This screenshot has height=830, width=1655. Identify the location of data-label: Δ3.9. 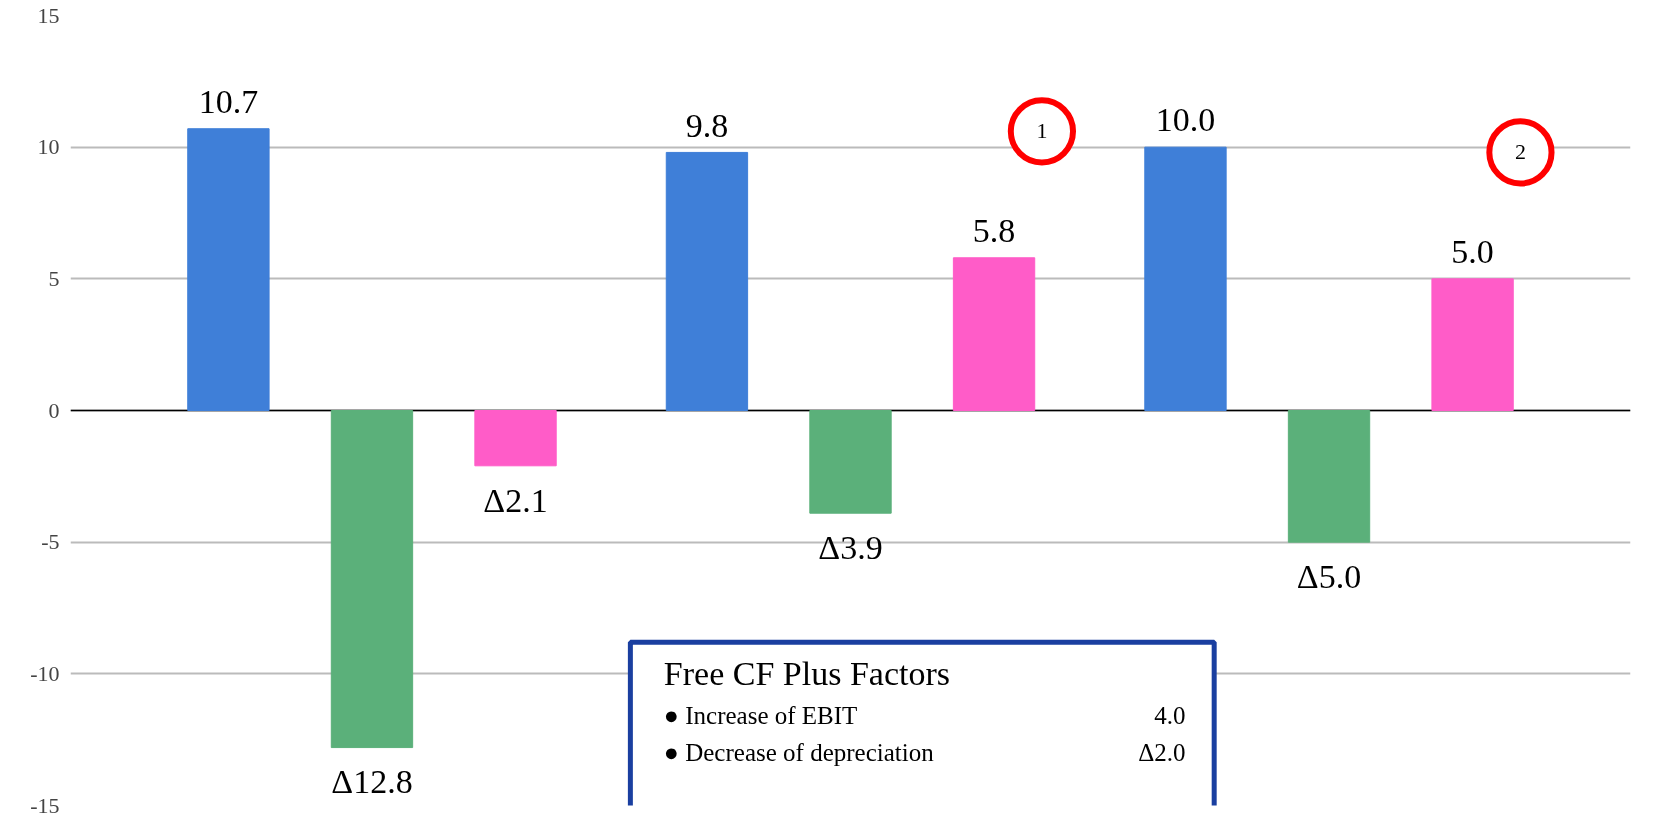
(850, 547).